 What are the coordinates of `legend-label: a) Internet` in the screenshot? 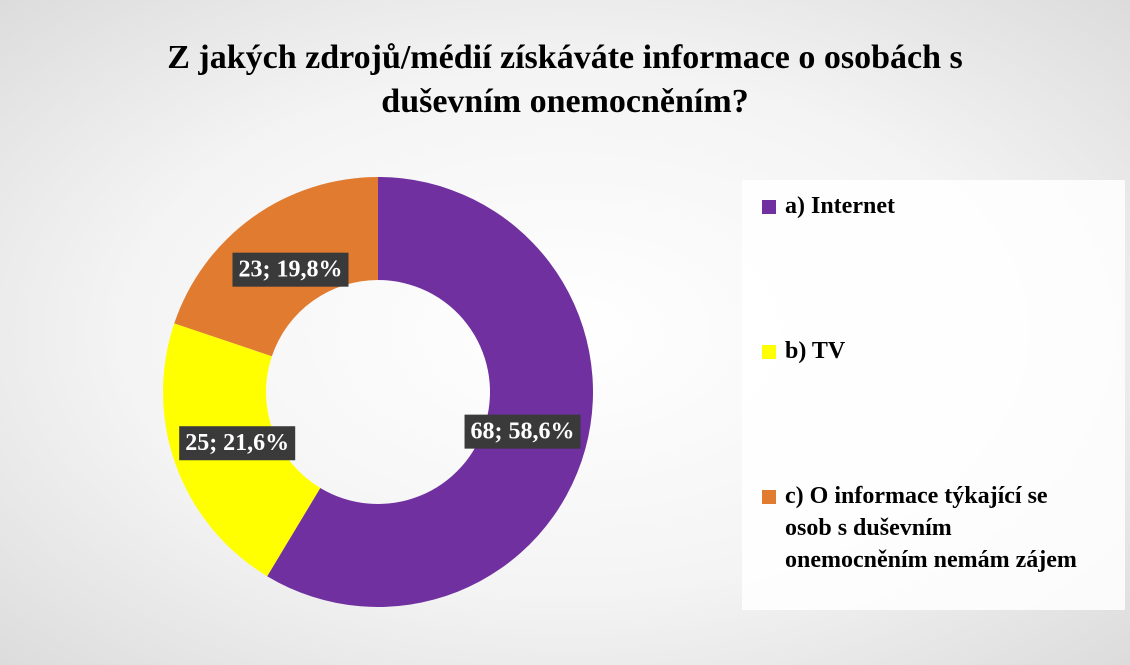 It's located at (840, 206).